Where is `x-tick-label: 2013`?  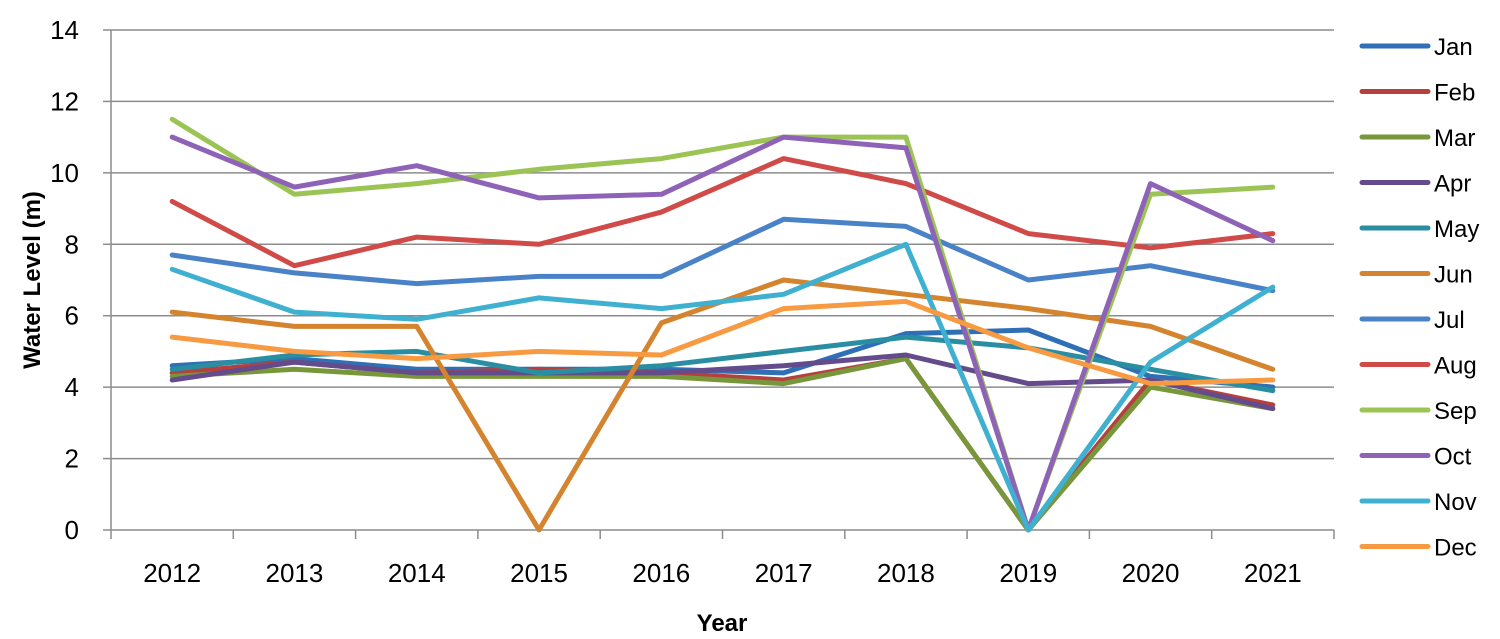 x-tick-label: 2013 is located at coordinates (295, 573).